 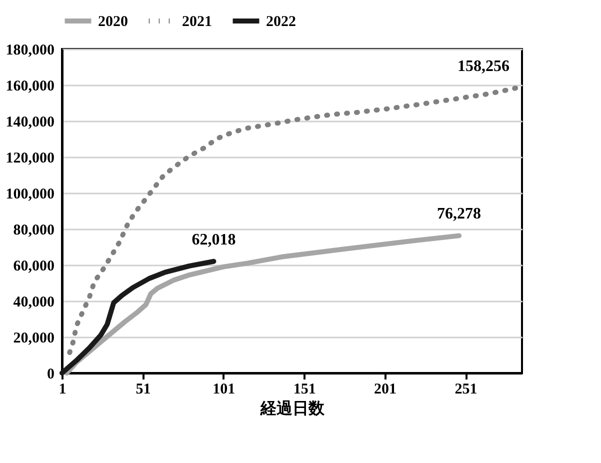 I want to click on y-tick-label: 60,000, so click(x=33, y=266).